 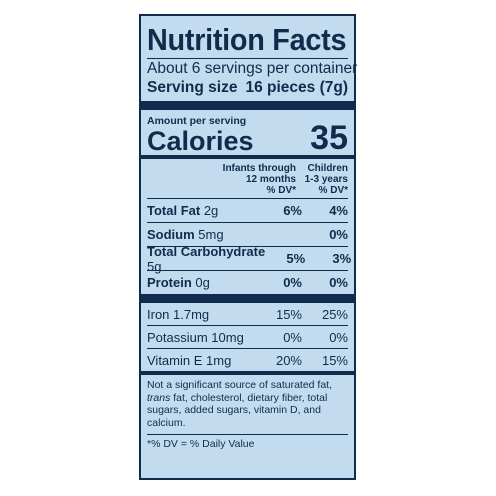 I want to click on mineral-name: Iron 1.7mg, so click(x=178, y=314).